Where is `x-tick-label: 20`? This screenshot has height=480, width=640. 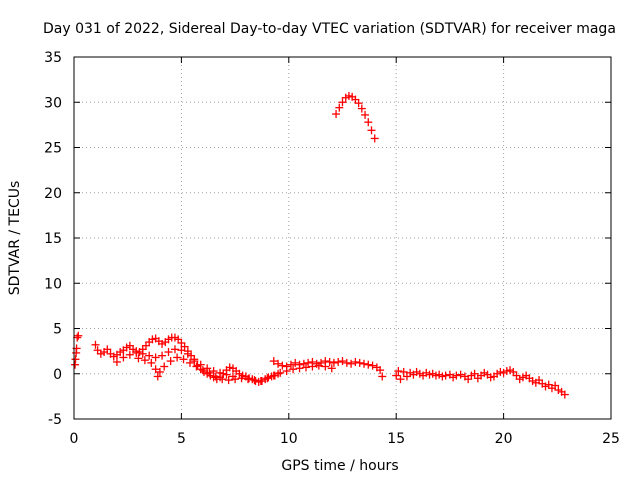 x-tick-label: 20 is located at coordinates (504, 439).